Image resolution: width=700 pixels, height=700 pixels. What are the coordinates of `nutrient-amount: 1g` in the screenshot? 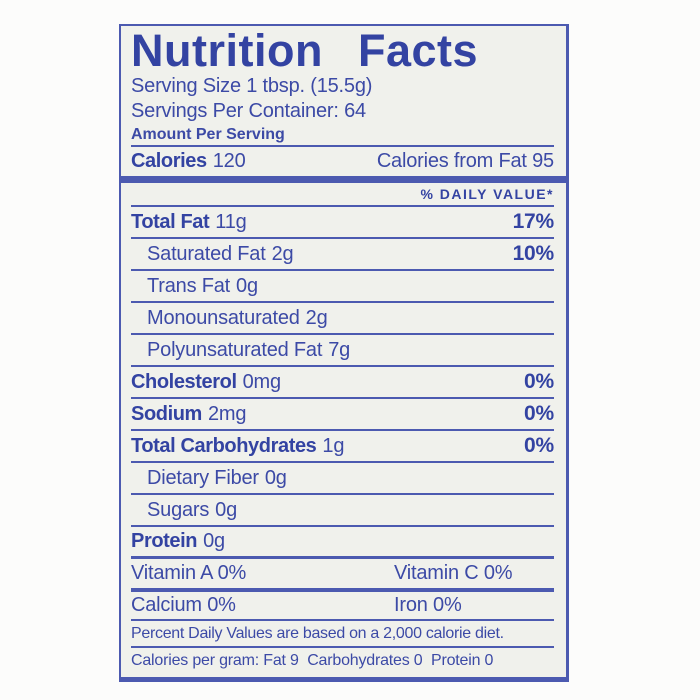 It's located at (333, 445).